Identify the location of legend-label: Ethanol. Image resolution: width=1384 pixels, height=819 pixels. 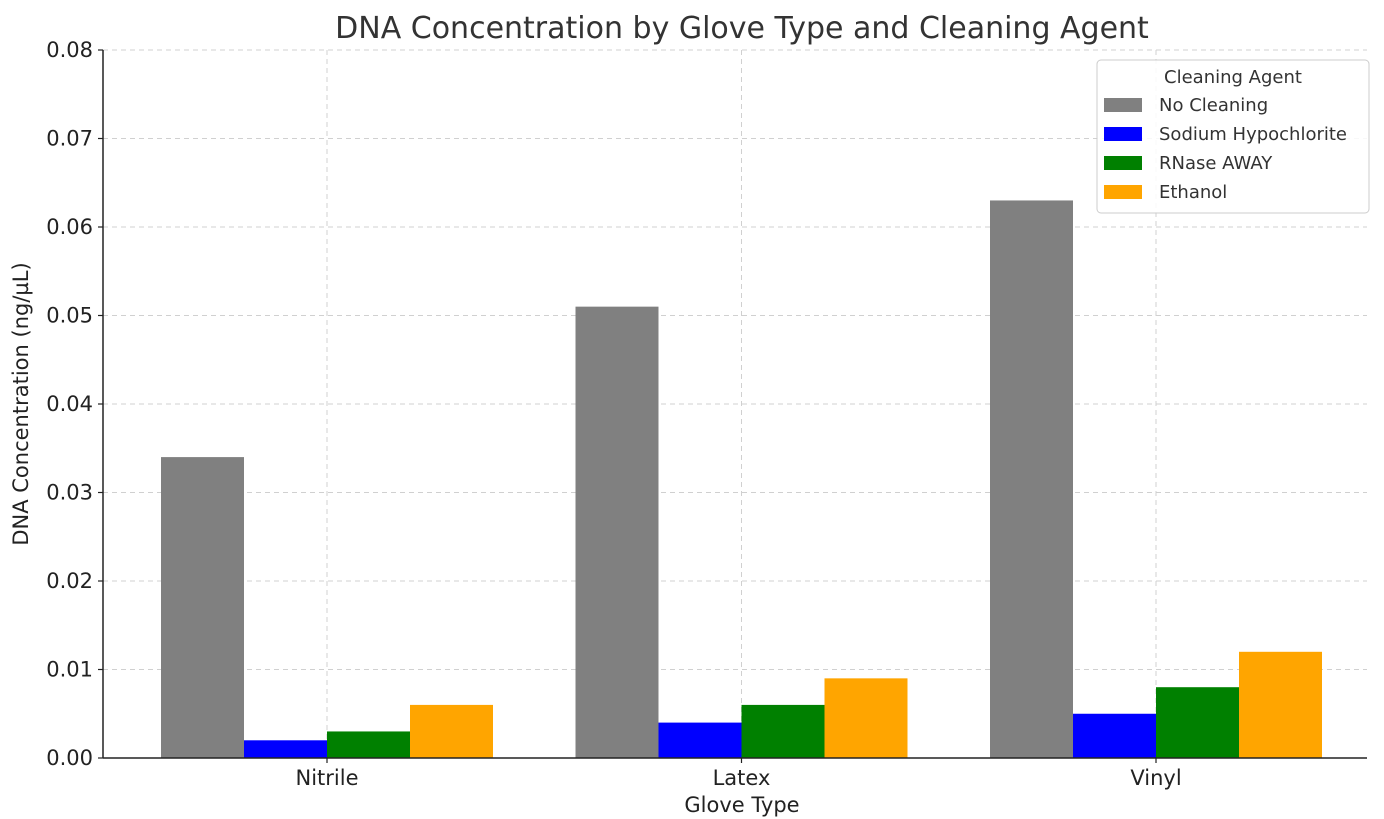
(1193, 192).